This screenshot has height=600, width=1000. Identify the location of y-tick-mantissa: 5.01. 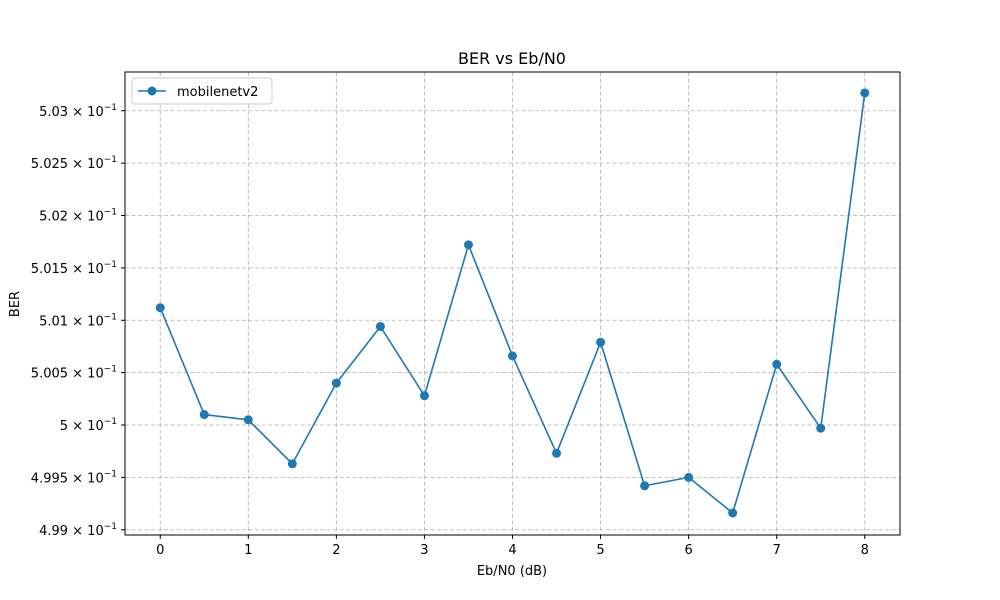
(53, 321).